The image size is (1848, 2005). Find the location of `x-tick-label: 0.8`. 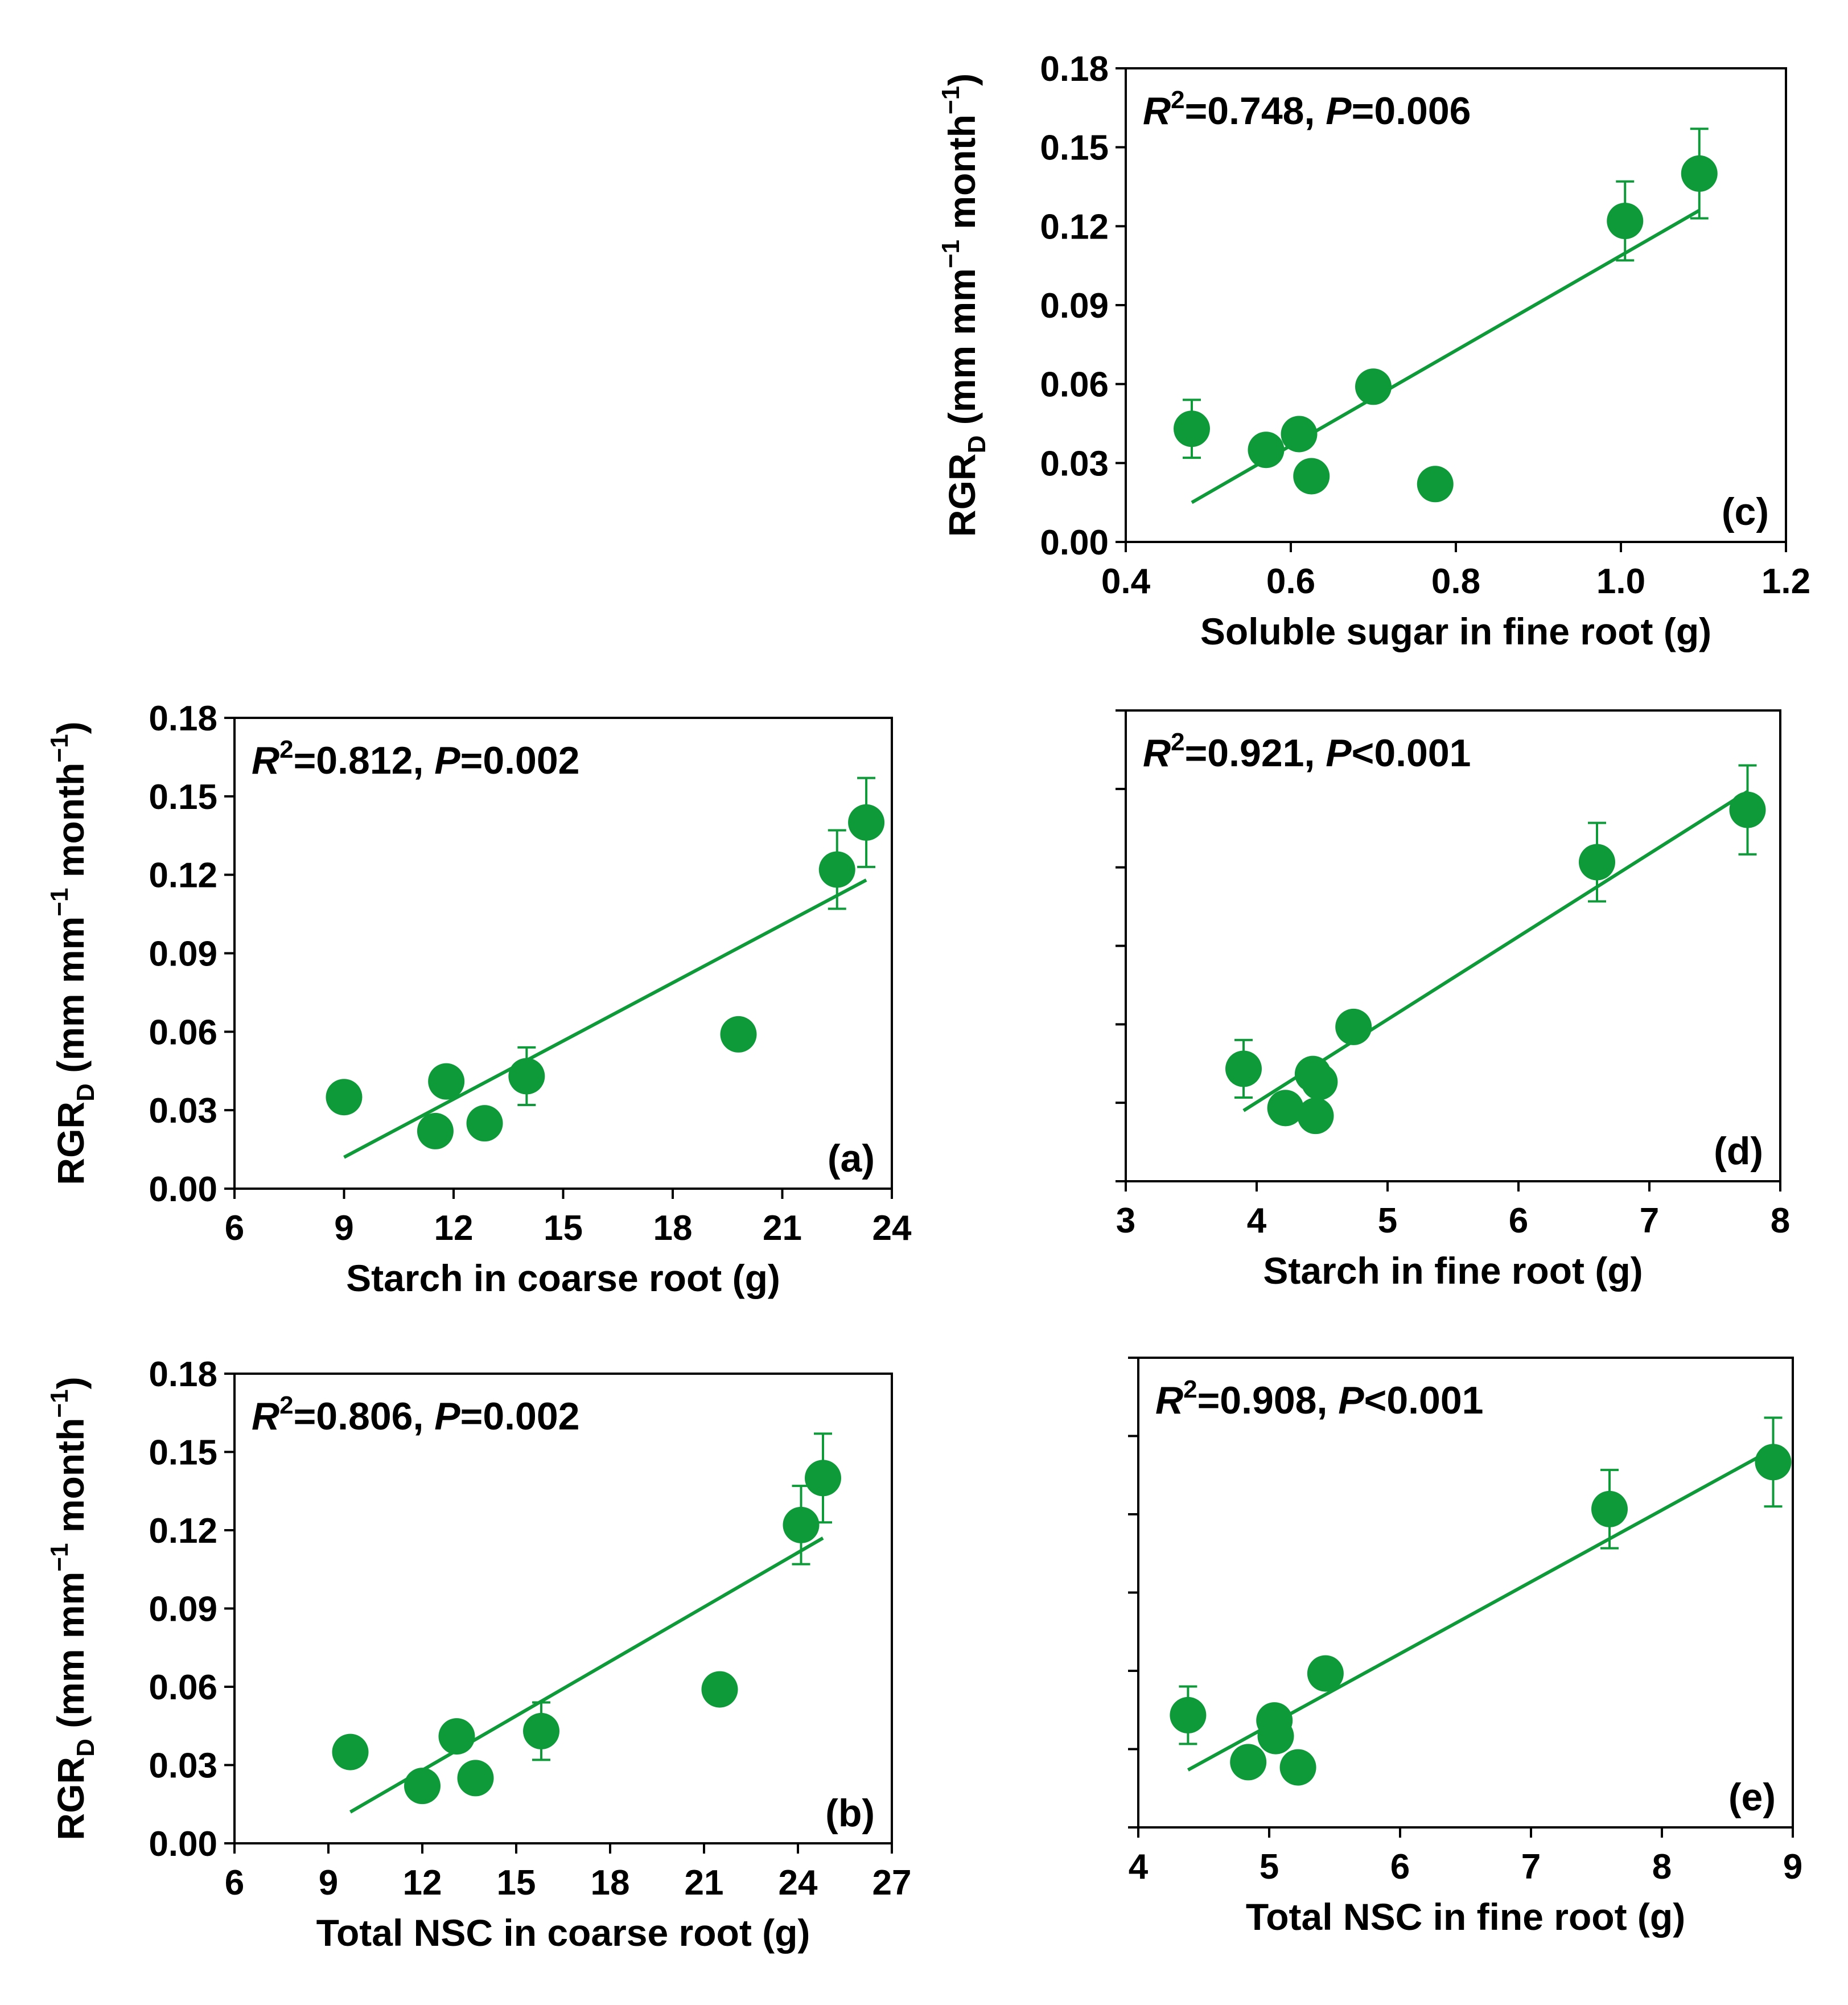

x-tick-label: 0.8 is located at coordinates (1455, 582).